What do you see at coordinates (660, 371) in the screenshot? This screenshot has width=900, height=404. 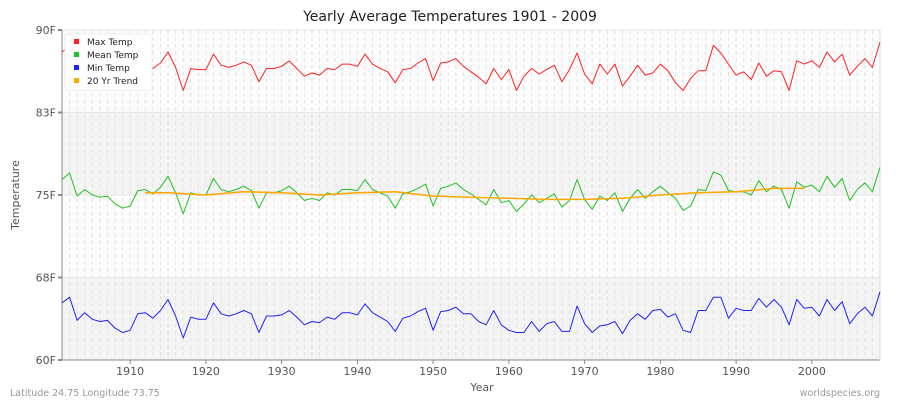 I see `x-tick-label: 1980` at bounding box center [660, 371].